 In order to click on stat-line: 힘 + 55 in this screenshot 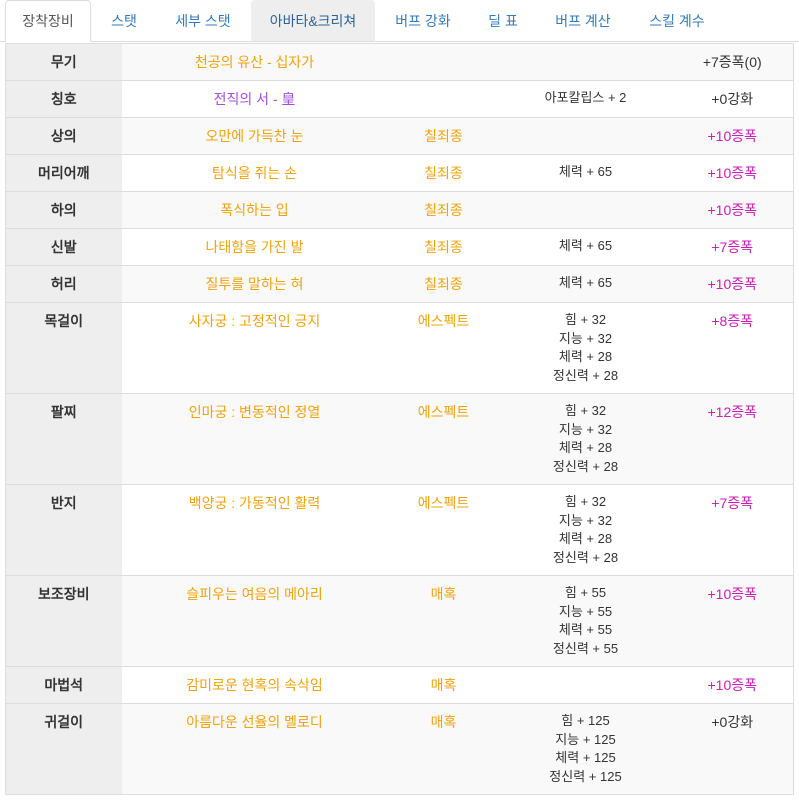, I will do `click(585, 592)`.